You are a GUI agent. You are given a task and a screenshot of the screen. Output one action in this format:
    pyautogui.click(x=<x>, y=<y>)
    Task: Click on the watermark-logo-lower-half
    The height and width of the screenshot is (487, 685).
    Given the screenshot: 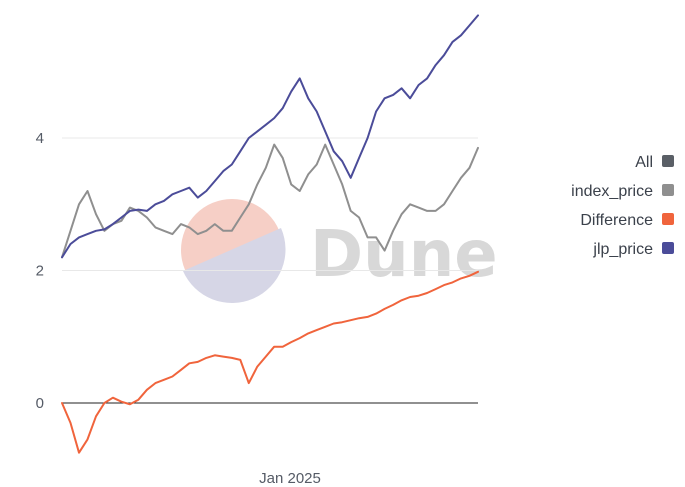 What is the action you would take?
    pyautogui.click(x=234, y=265)
    